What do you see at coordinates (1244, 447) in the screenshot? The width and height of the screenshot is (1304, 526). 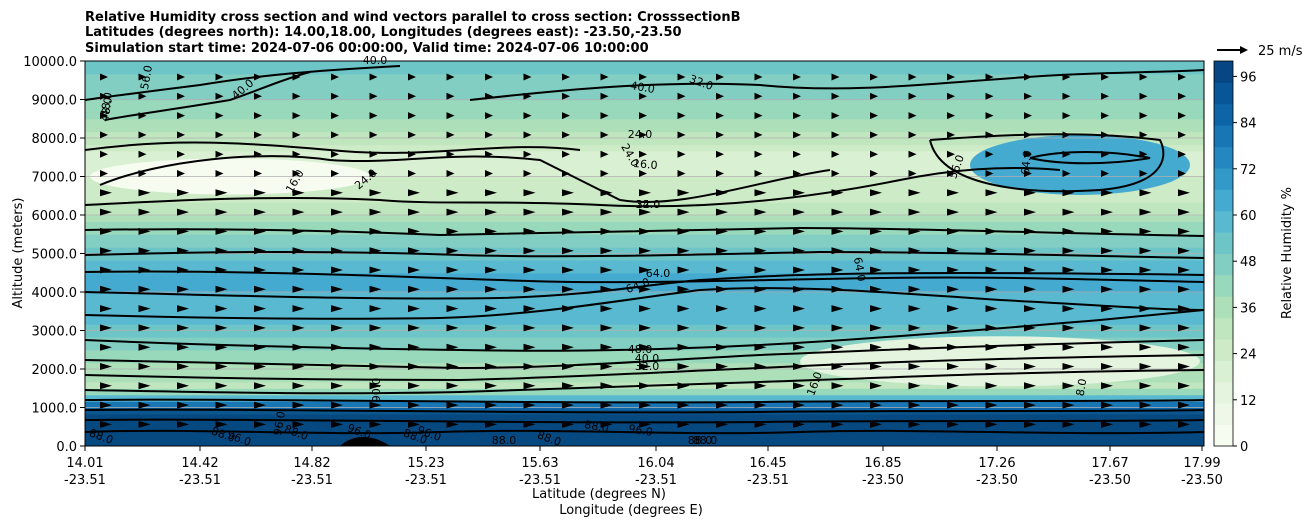 I see `colorbar-tick-label: 0` at bounding box center [1244, 447].